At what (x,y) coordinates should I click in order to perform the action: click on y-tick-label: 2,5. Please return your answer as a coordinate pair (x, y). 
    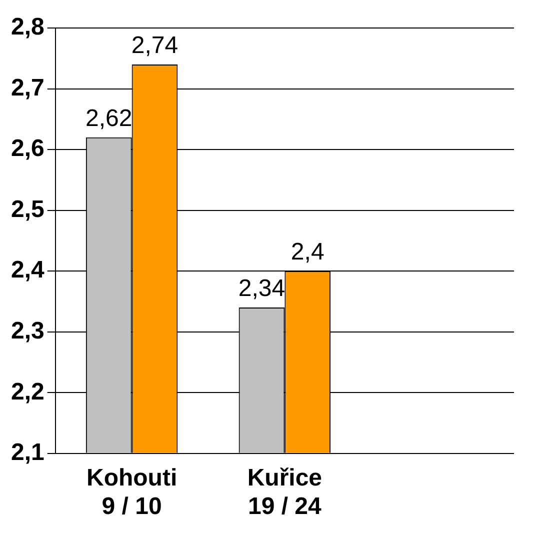
    Looking at the image, I should click on (27, 209).